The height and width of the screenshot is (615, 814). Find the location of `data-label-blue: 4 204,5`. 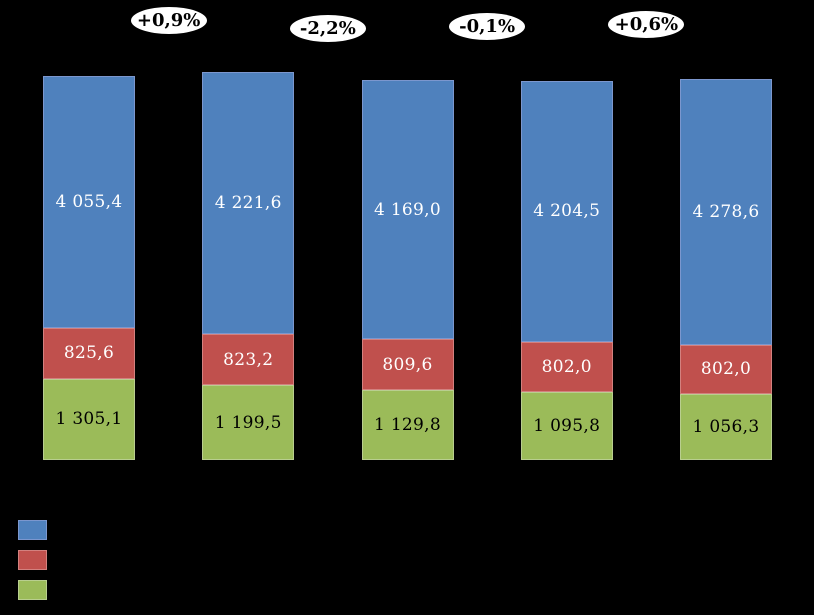

data-label-blue: 4 204,5 is located at coordinates (567, 211).